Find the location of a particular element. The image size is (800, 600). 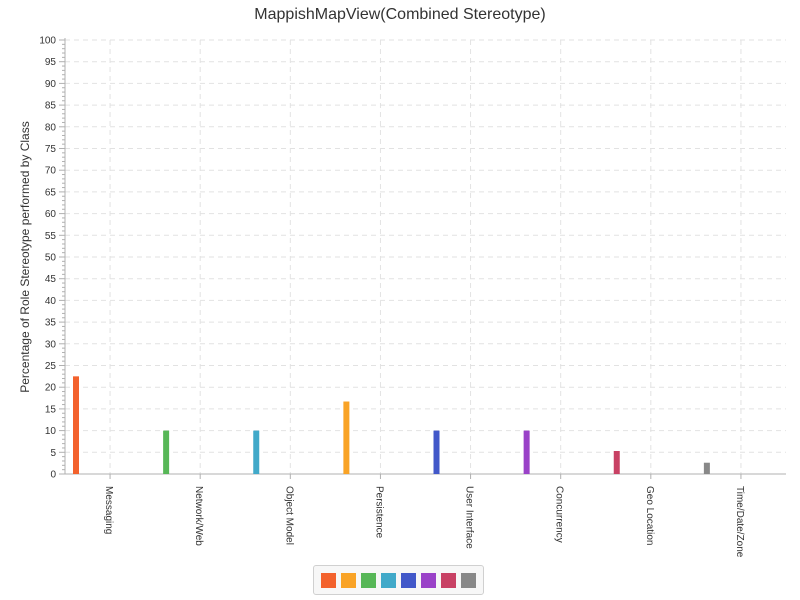

y-tick-label: 40 is located at coordinates (51, 301).